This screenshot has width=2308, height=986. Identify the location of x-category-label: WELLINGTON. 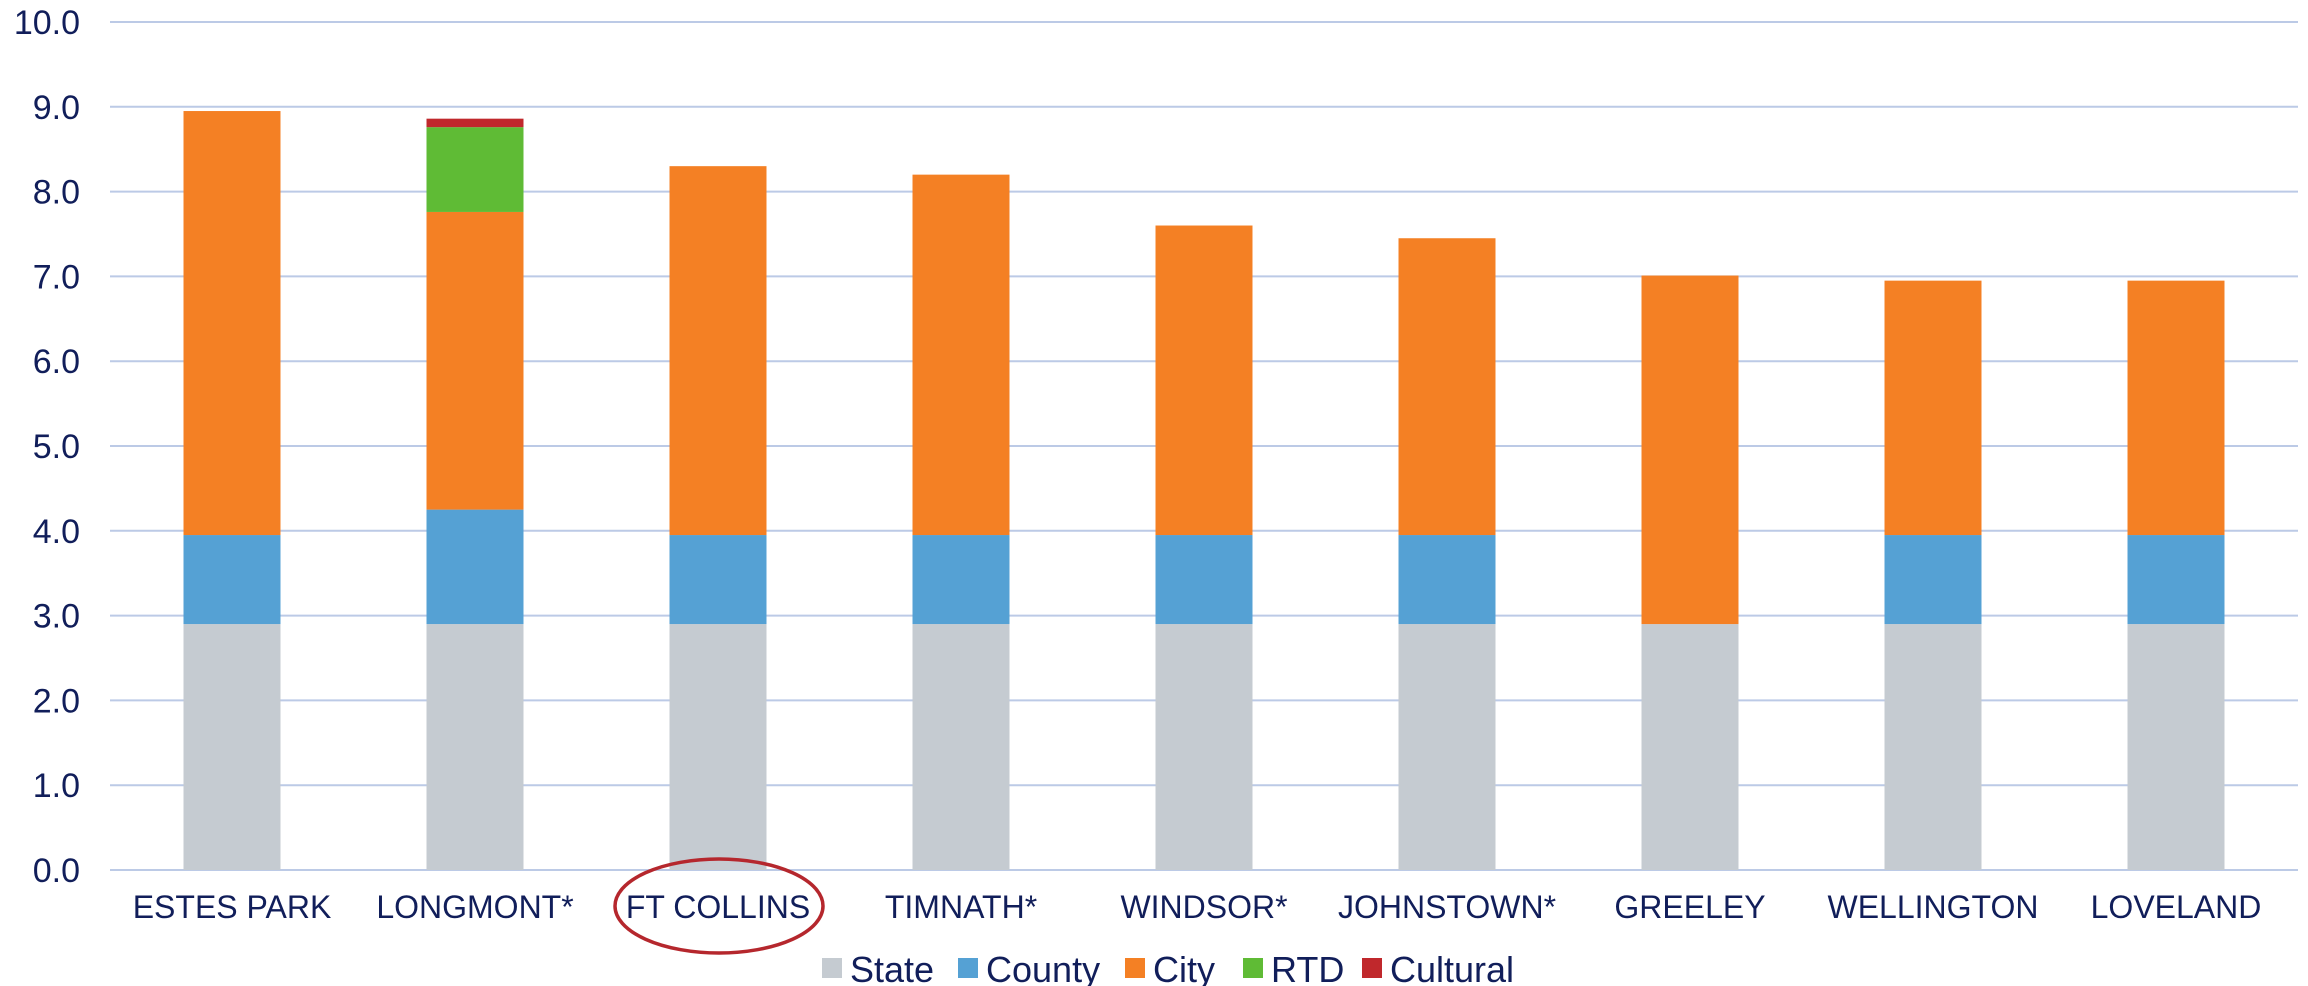
(1933, 907).